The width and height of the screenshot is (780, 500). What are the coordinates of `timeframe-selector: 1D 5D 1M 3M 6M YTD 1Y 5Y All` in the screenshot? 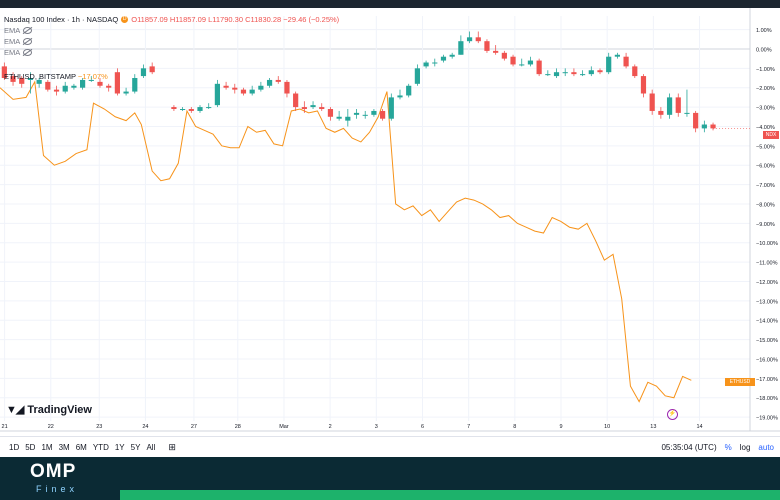 It's located at (82, 447).